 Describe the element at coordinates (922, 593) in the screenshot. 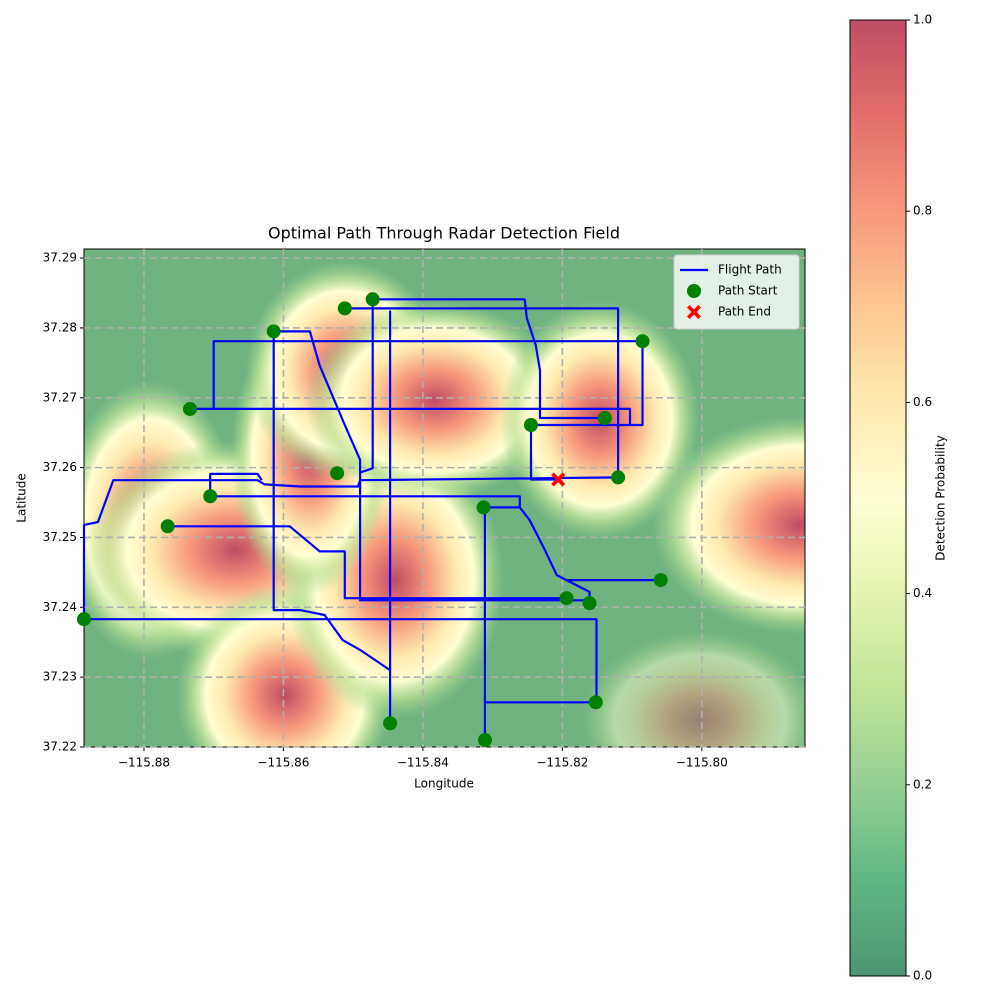

I see `colorbar-tick-label: 0.4` at that location.